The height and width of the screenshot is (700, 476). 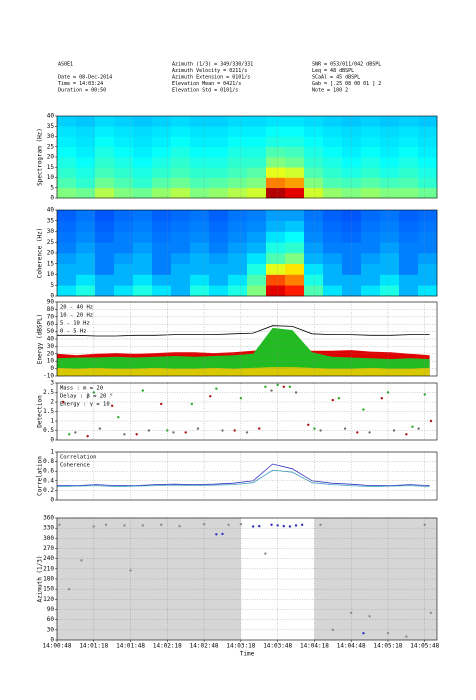 I want to click on x-tick-label: 14:01:18, so click(x=93, y=646).